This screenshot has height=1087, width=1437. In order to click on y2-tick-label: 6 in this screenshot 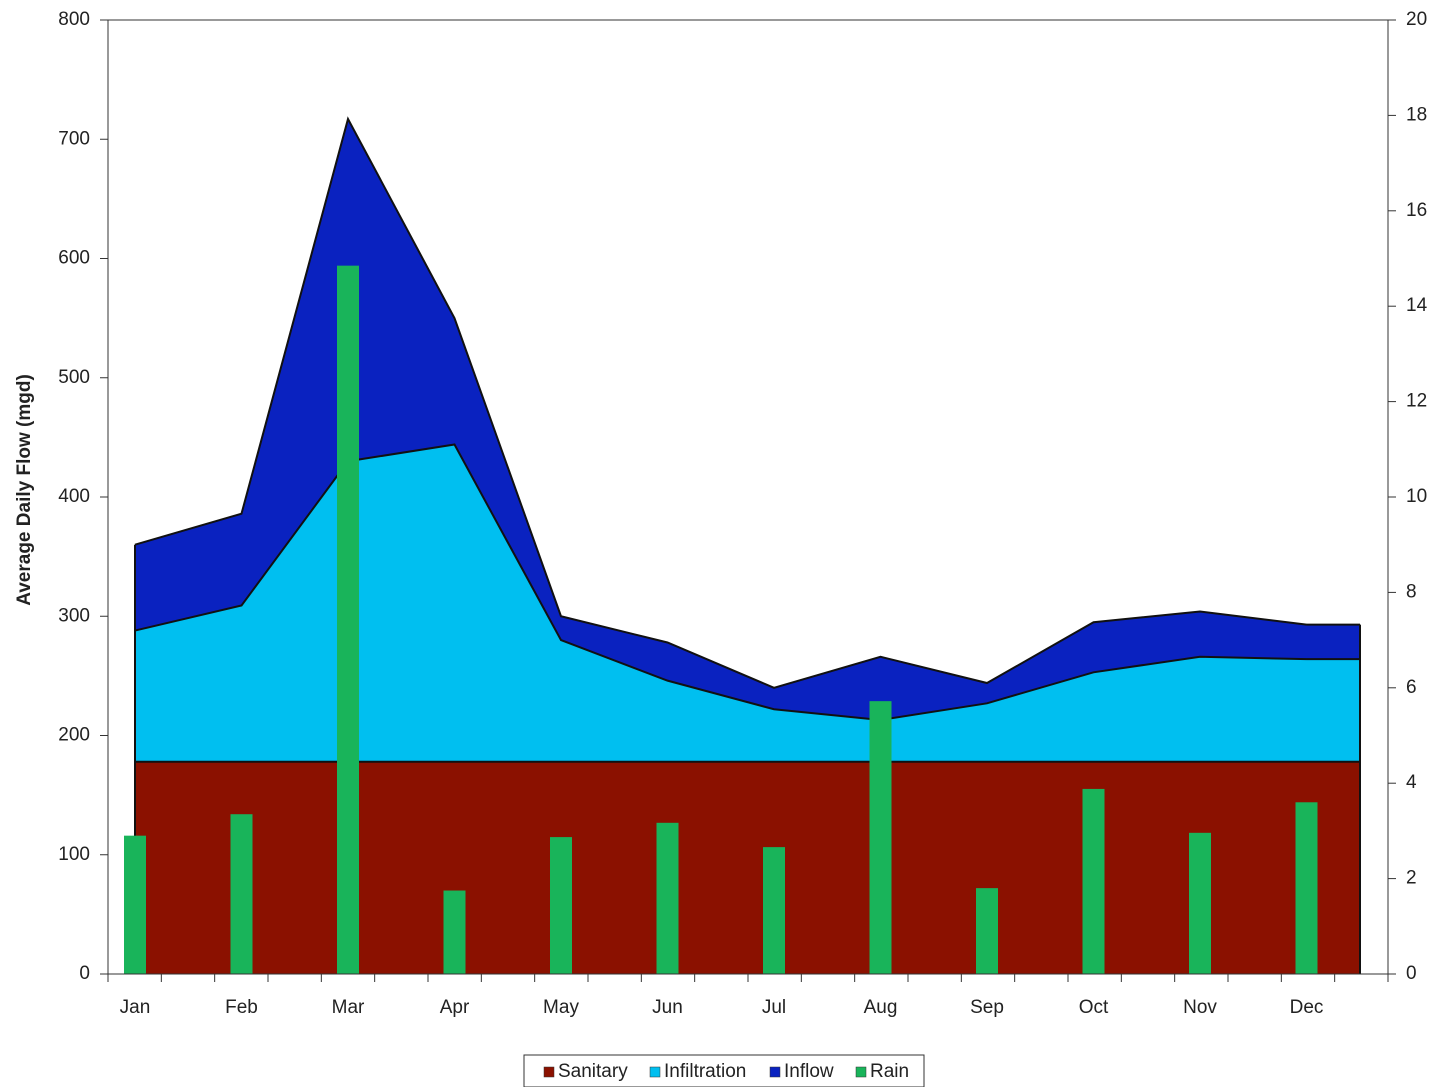, I will do `click(1411, 687)`.